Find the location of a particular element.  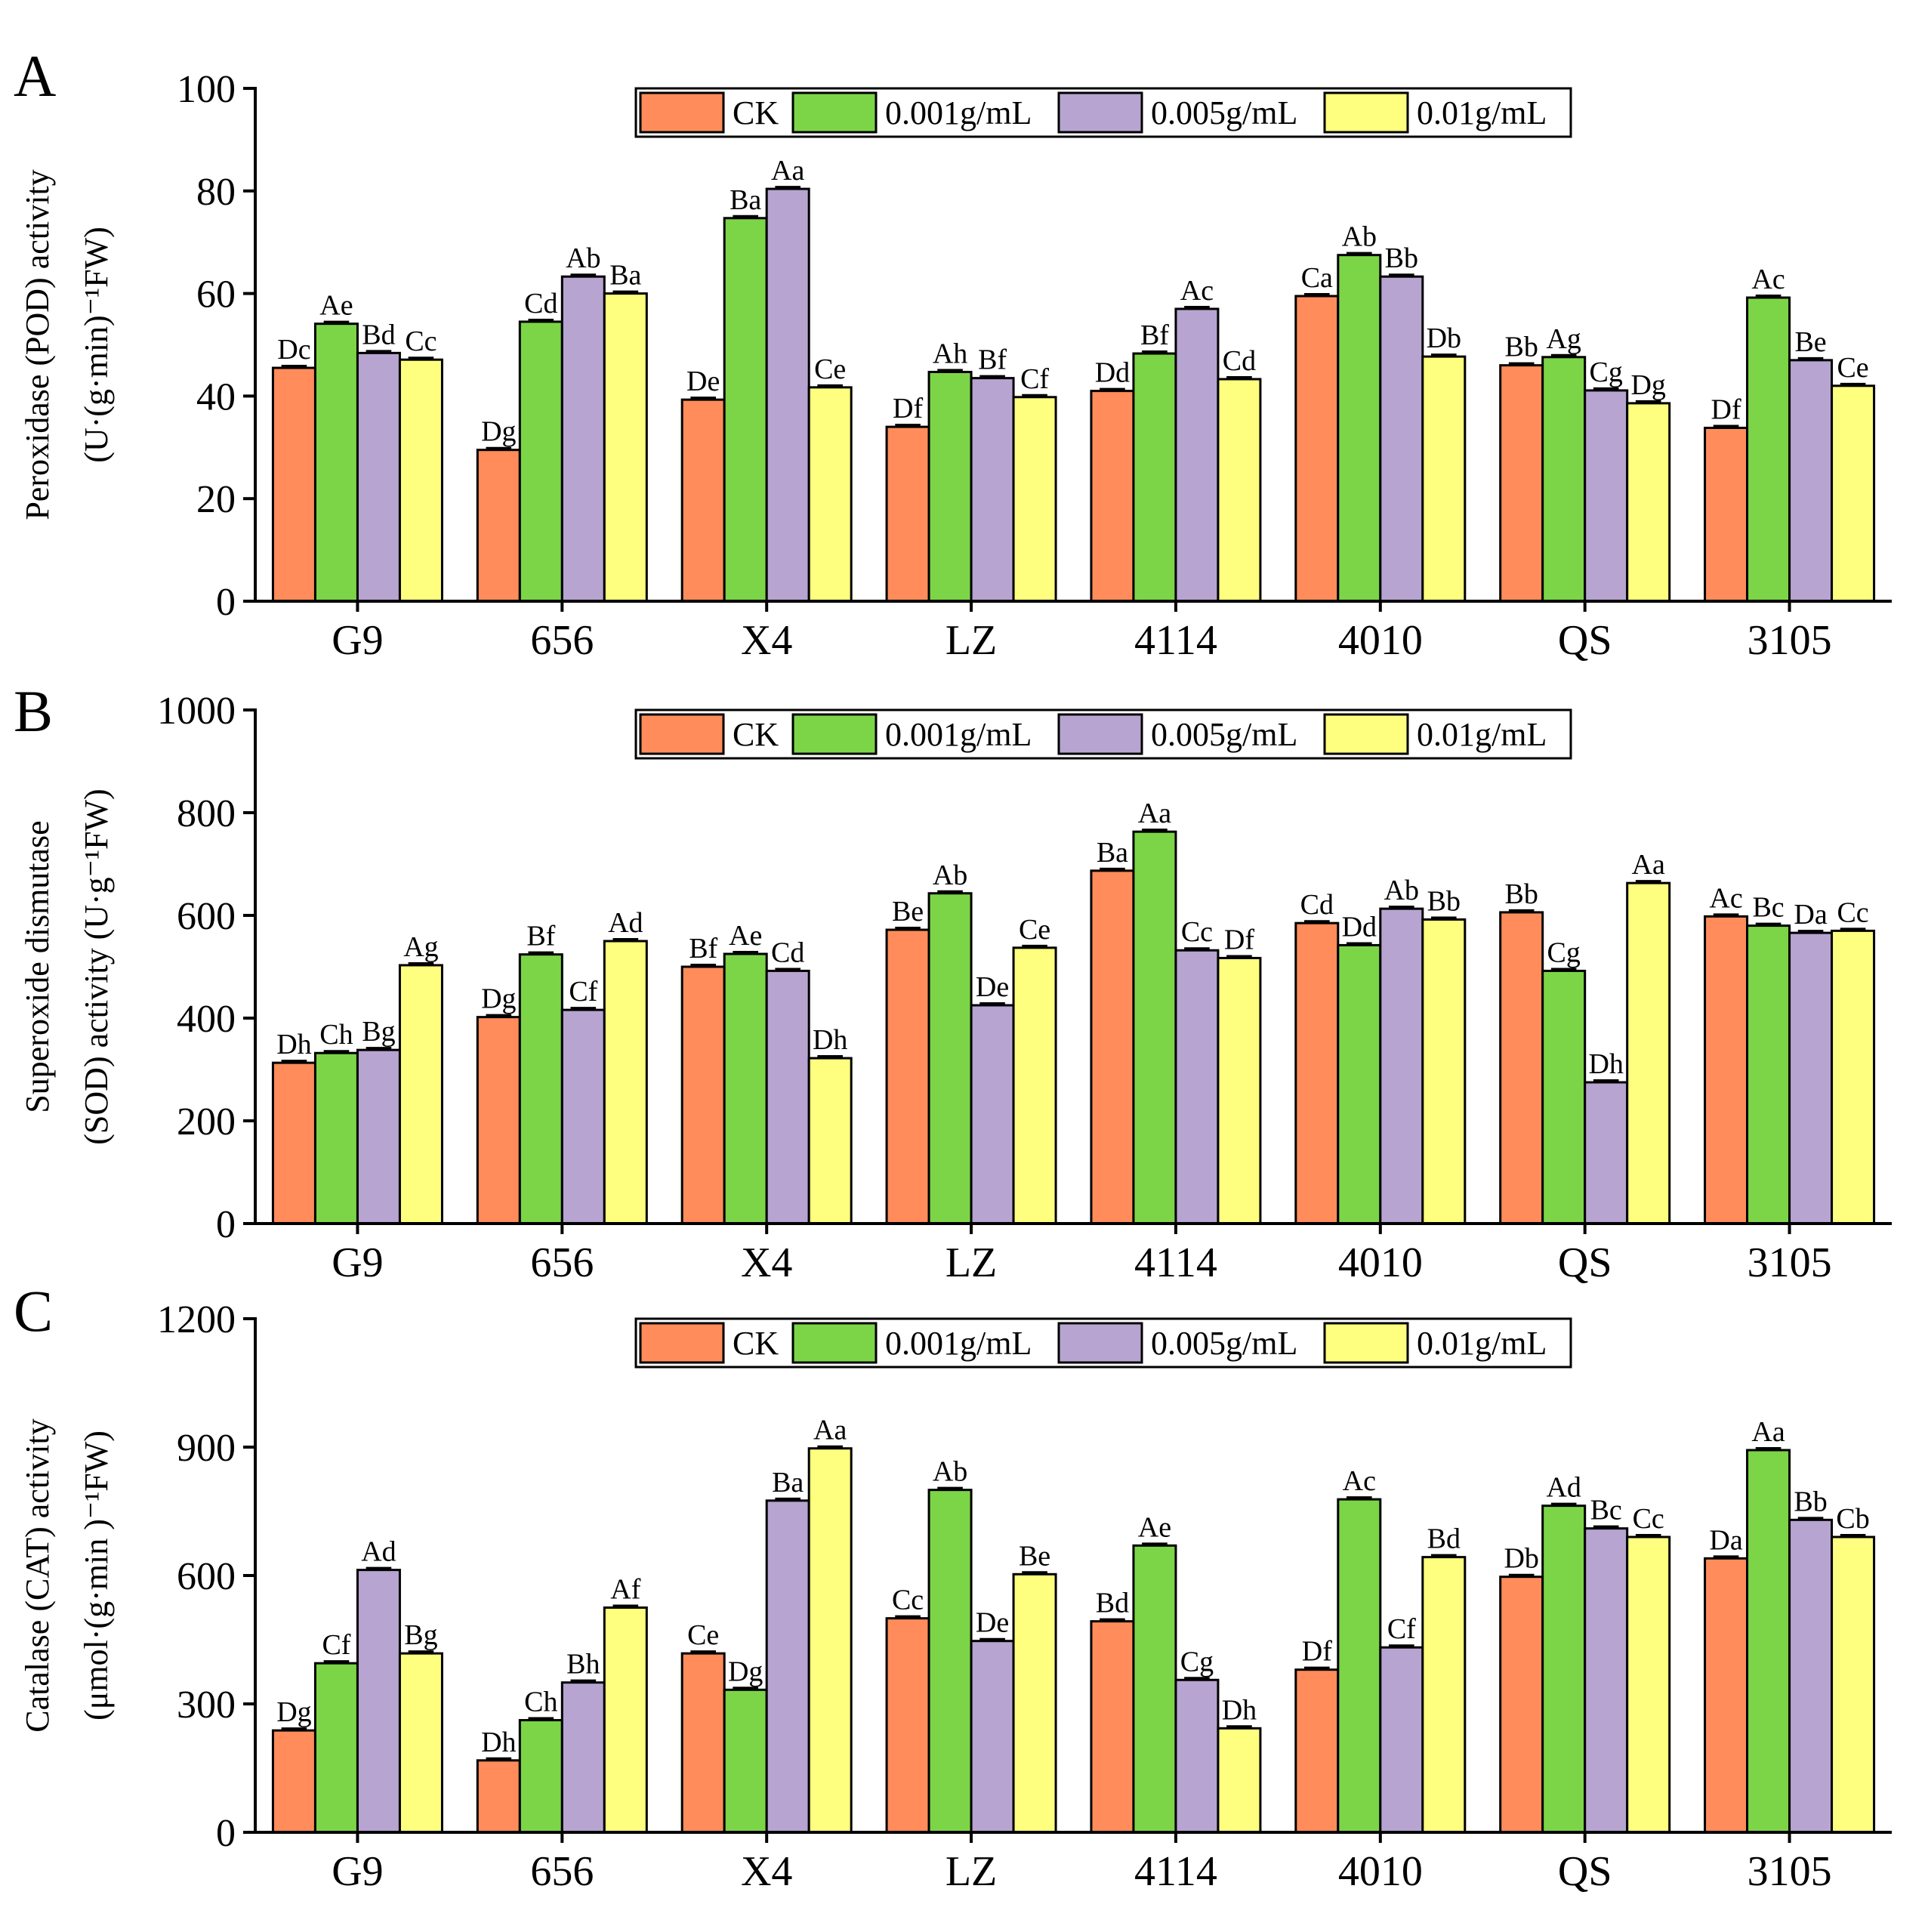

bar-QS-s3 is located at coordinates (1648, 1685).